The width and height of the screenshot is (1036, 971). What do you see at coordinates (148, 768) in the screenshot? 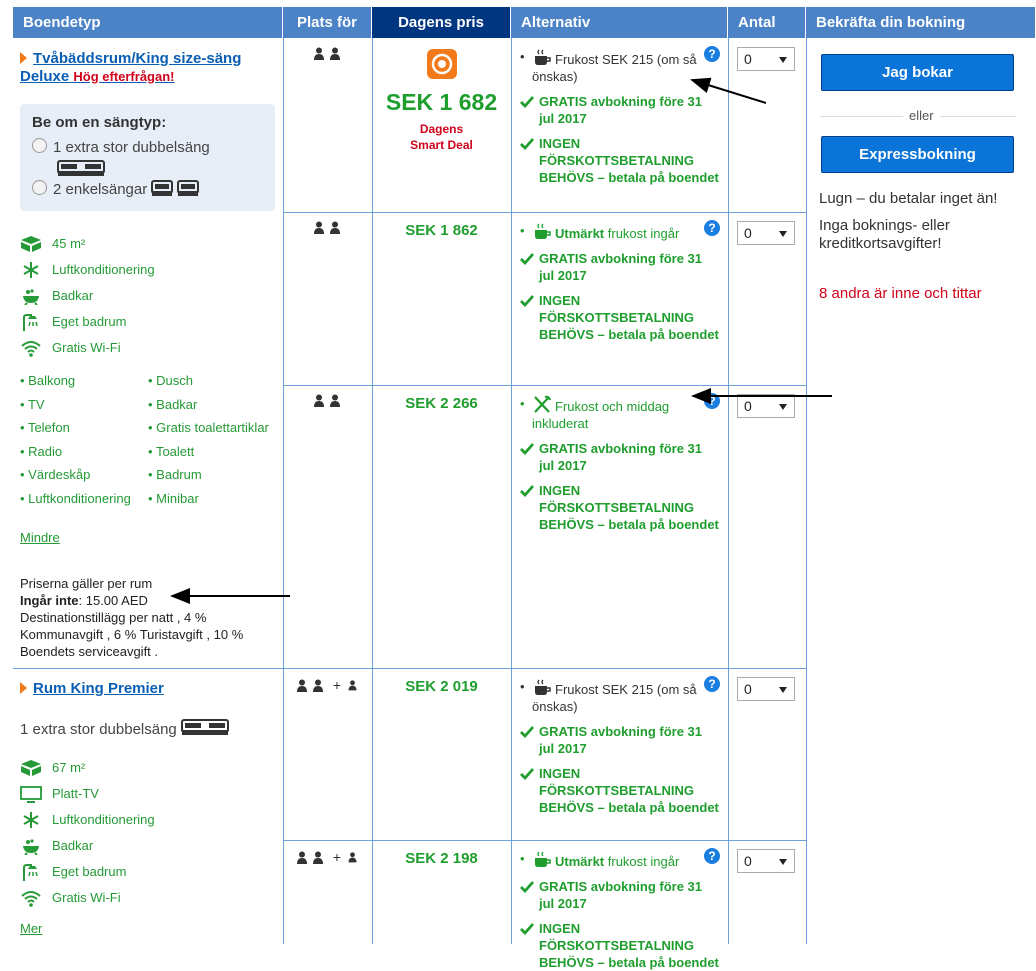
I see `facility: 67 m²` at bounding box center [148, 768].